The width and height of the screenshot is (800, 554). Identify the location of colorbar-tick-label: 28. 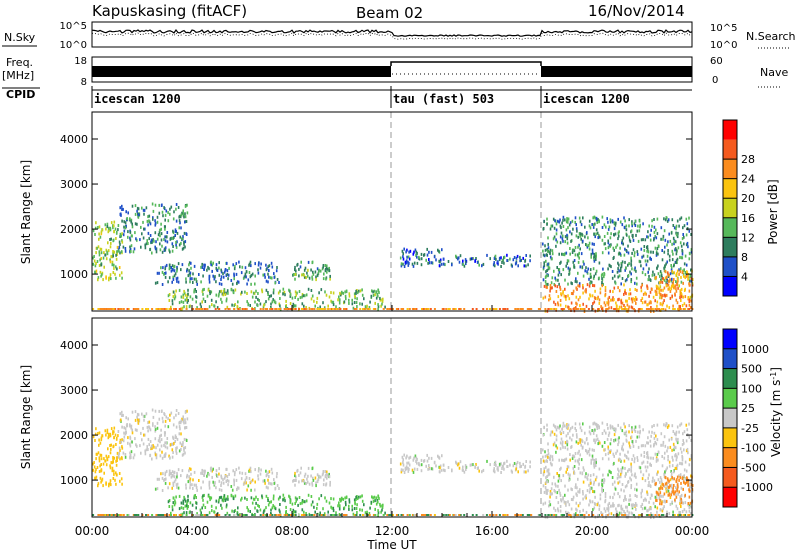
(748, 159).